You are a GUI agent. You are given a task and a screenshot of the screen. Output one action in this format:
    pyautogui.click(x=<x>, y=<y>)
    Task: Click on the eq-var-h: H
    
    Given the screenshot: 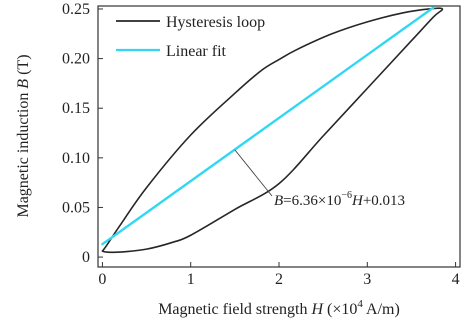 What is the action you would take?
    pyautogui.click(x=357, y=201)
    